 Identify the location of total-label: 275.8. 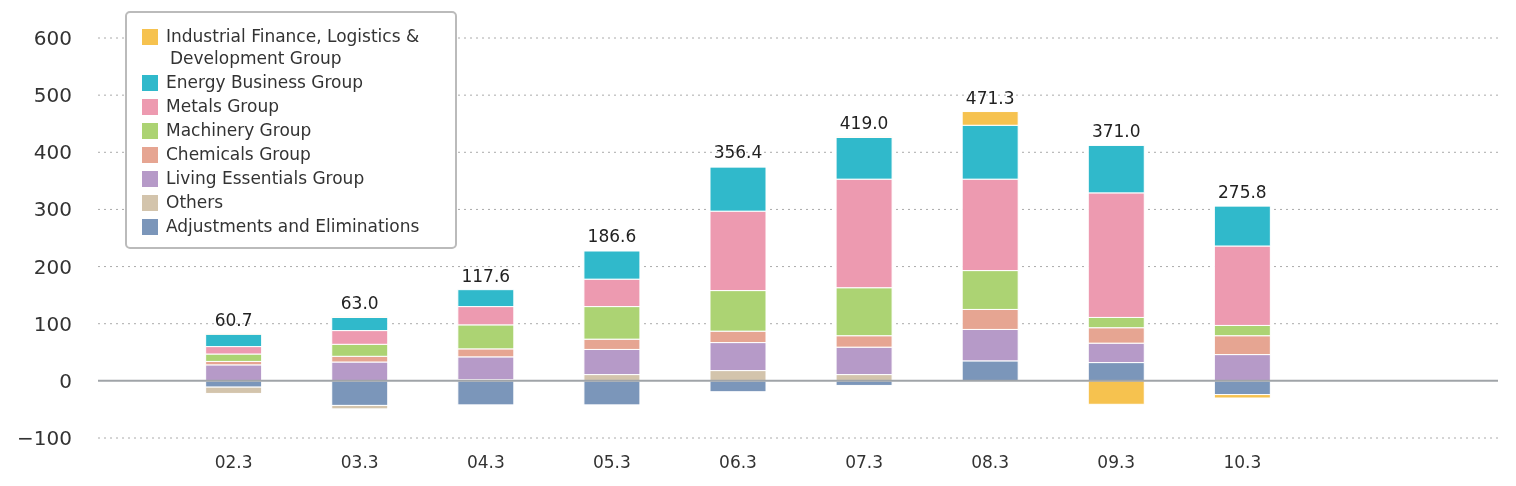
(1242, 192).